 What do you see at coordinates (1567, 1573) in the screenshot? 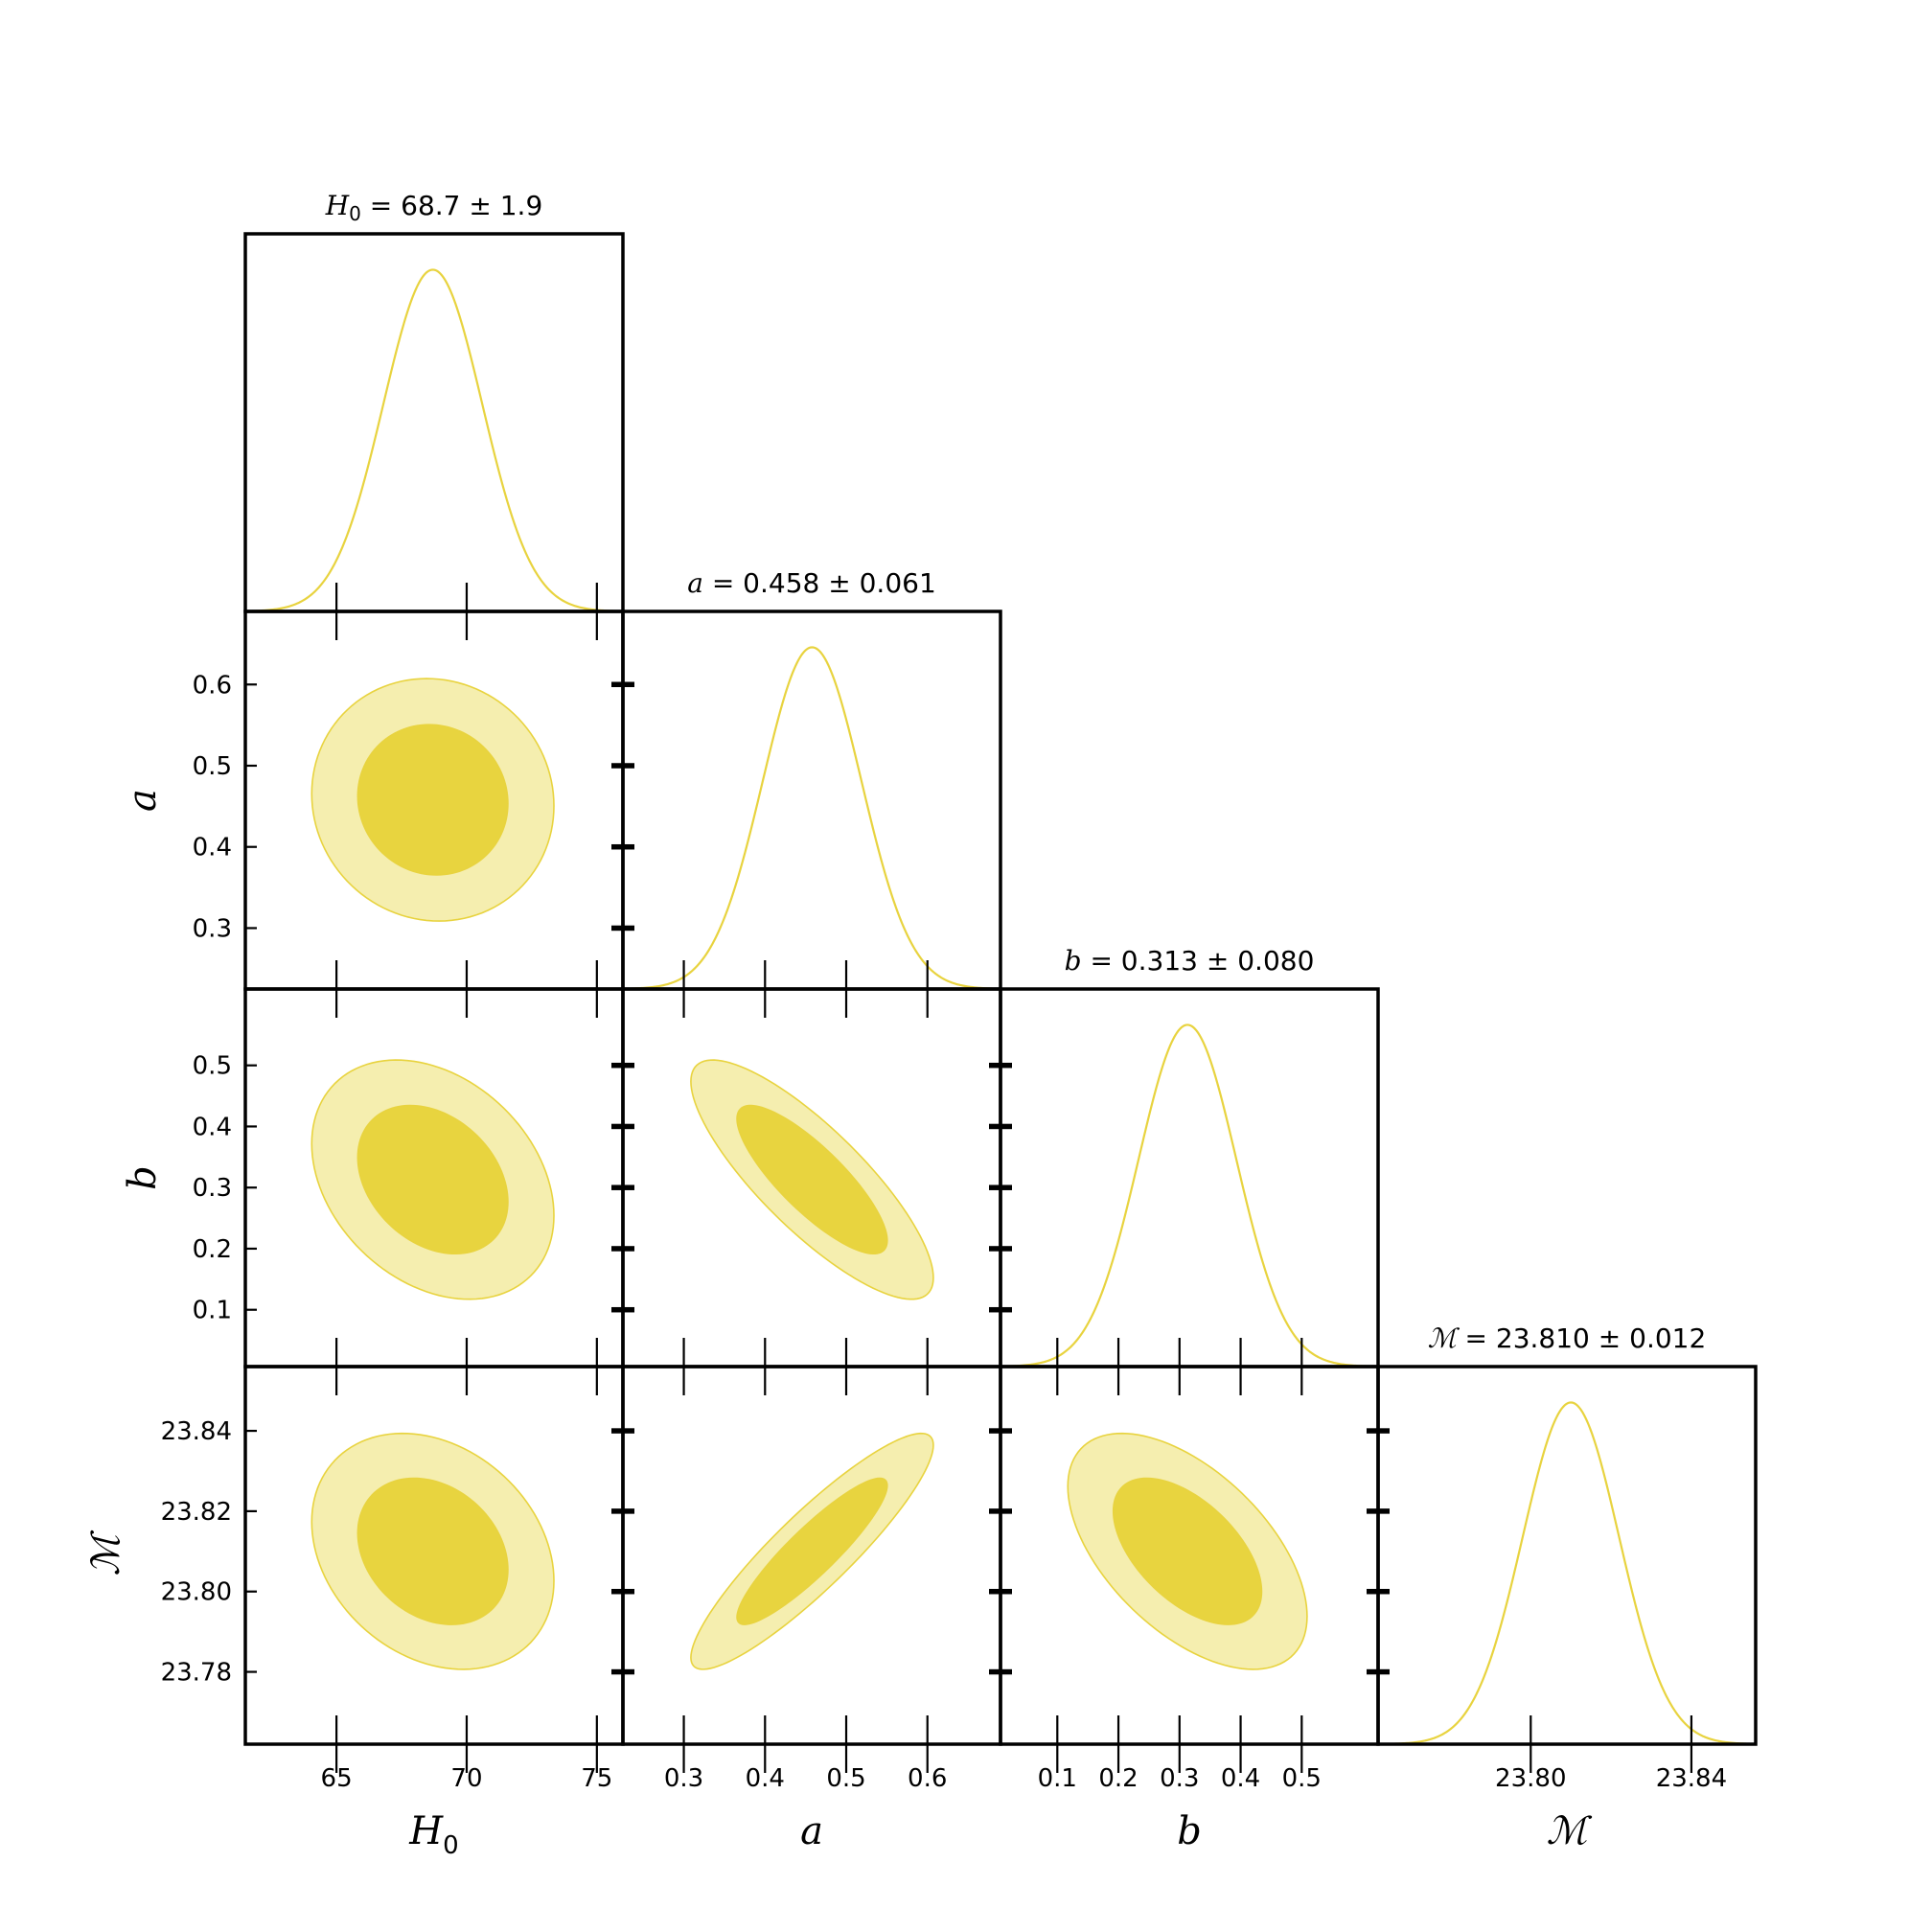
I see `density-curve-M` at bounding box center [1567, 1573].